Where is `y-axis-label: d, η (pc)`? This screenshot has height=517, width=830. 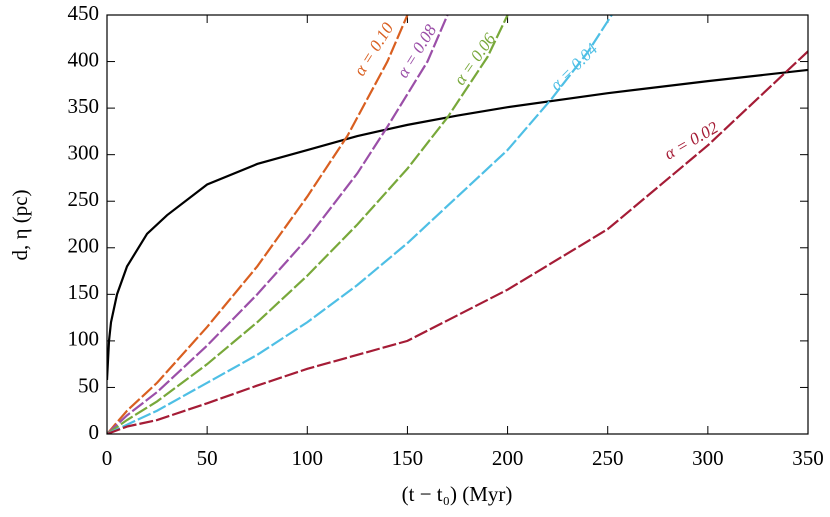 y-axis-label: d, η (pc) is located at coordinates (20, 224).